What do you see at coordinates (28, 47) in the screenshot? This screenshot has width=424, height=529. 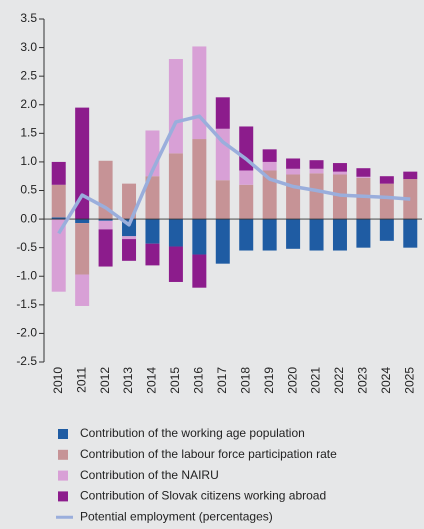 I see `y-tick-label: 3.0` at bounding box center [28, 47].